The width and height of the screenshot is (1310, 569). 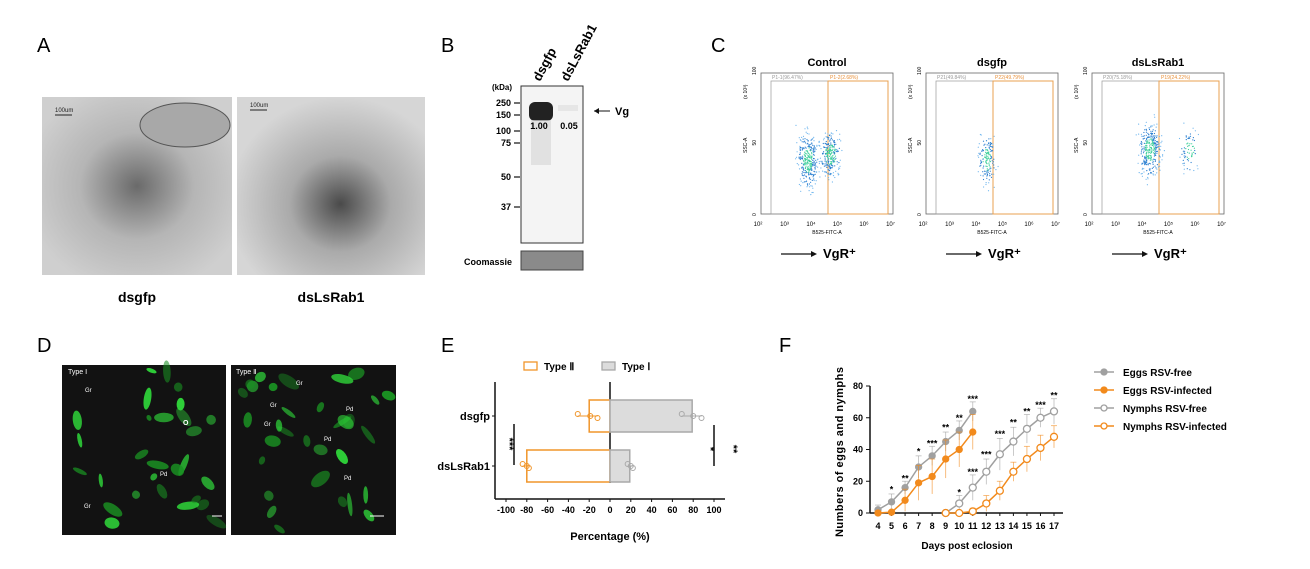 What do you see at coordinates (1145, 254) in the screenshot?
I see `vgr-arrow-head` at bounding box center [1145, 254].